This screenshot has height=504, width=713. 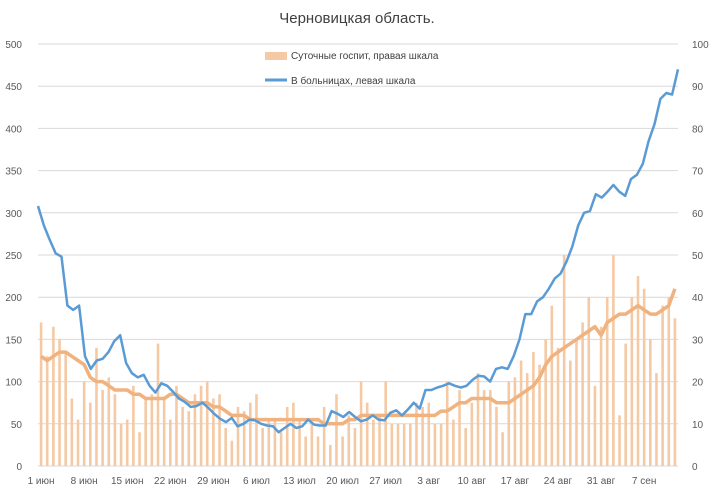 What do you see at coordinates (41, 481) in the screenshot?
I see `x-axis-tick-label: 1 июн` at bounding box center [41, 481].